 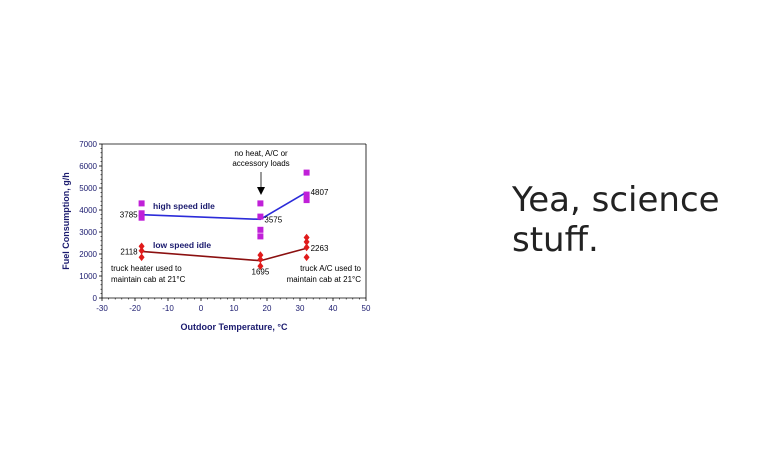 What do you see at coordinates (182, 245) in the screenshot?
I see `series-label-low-speed-idle: low speed idle` at bounding box center [182, 245].